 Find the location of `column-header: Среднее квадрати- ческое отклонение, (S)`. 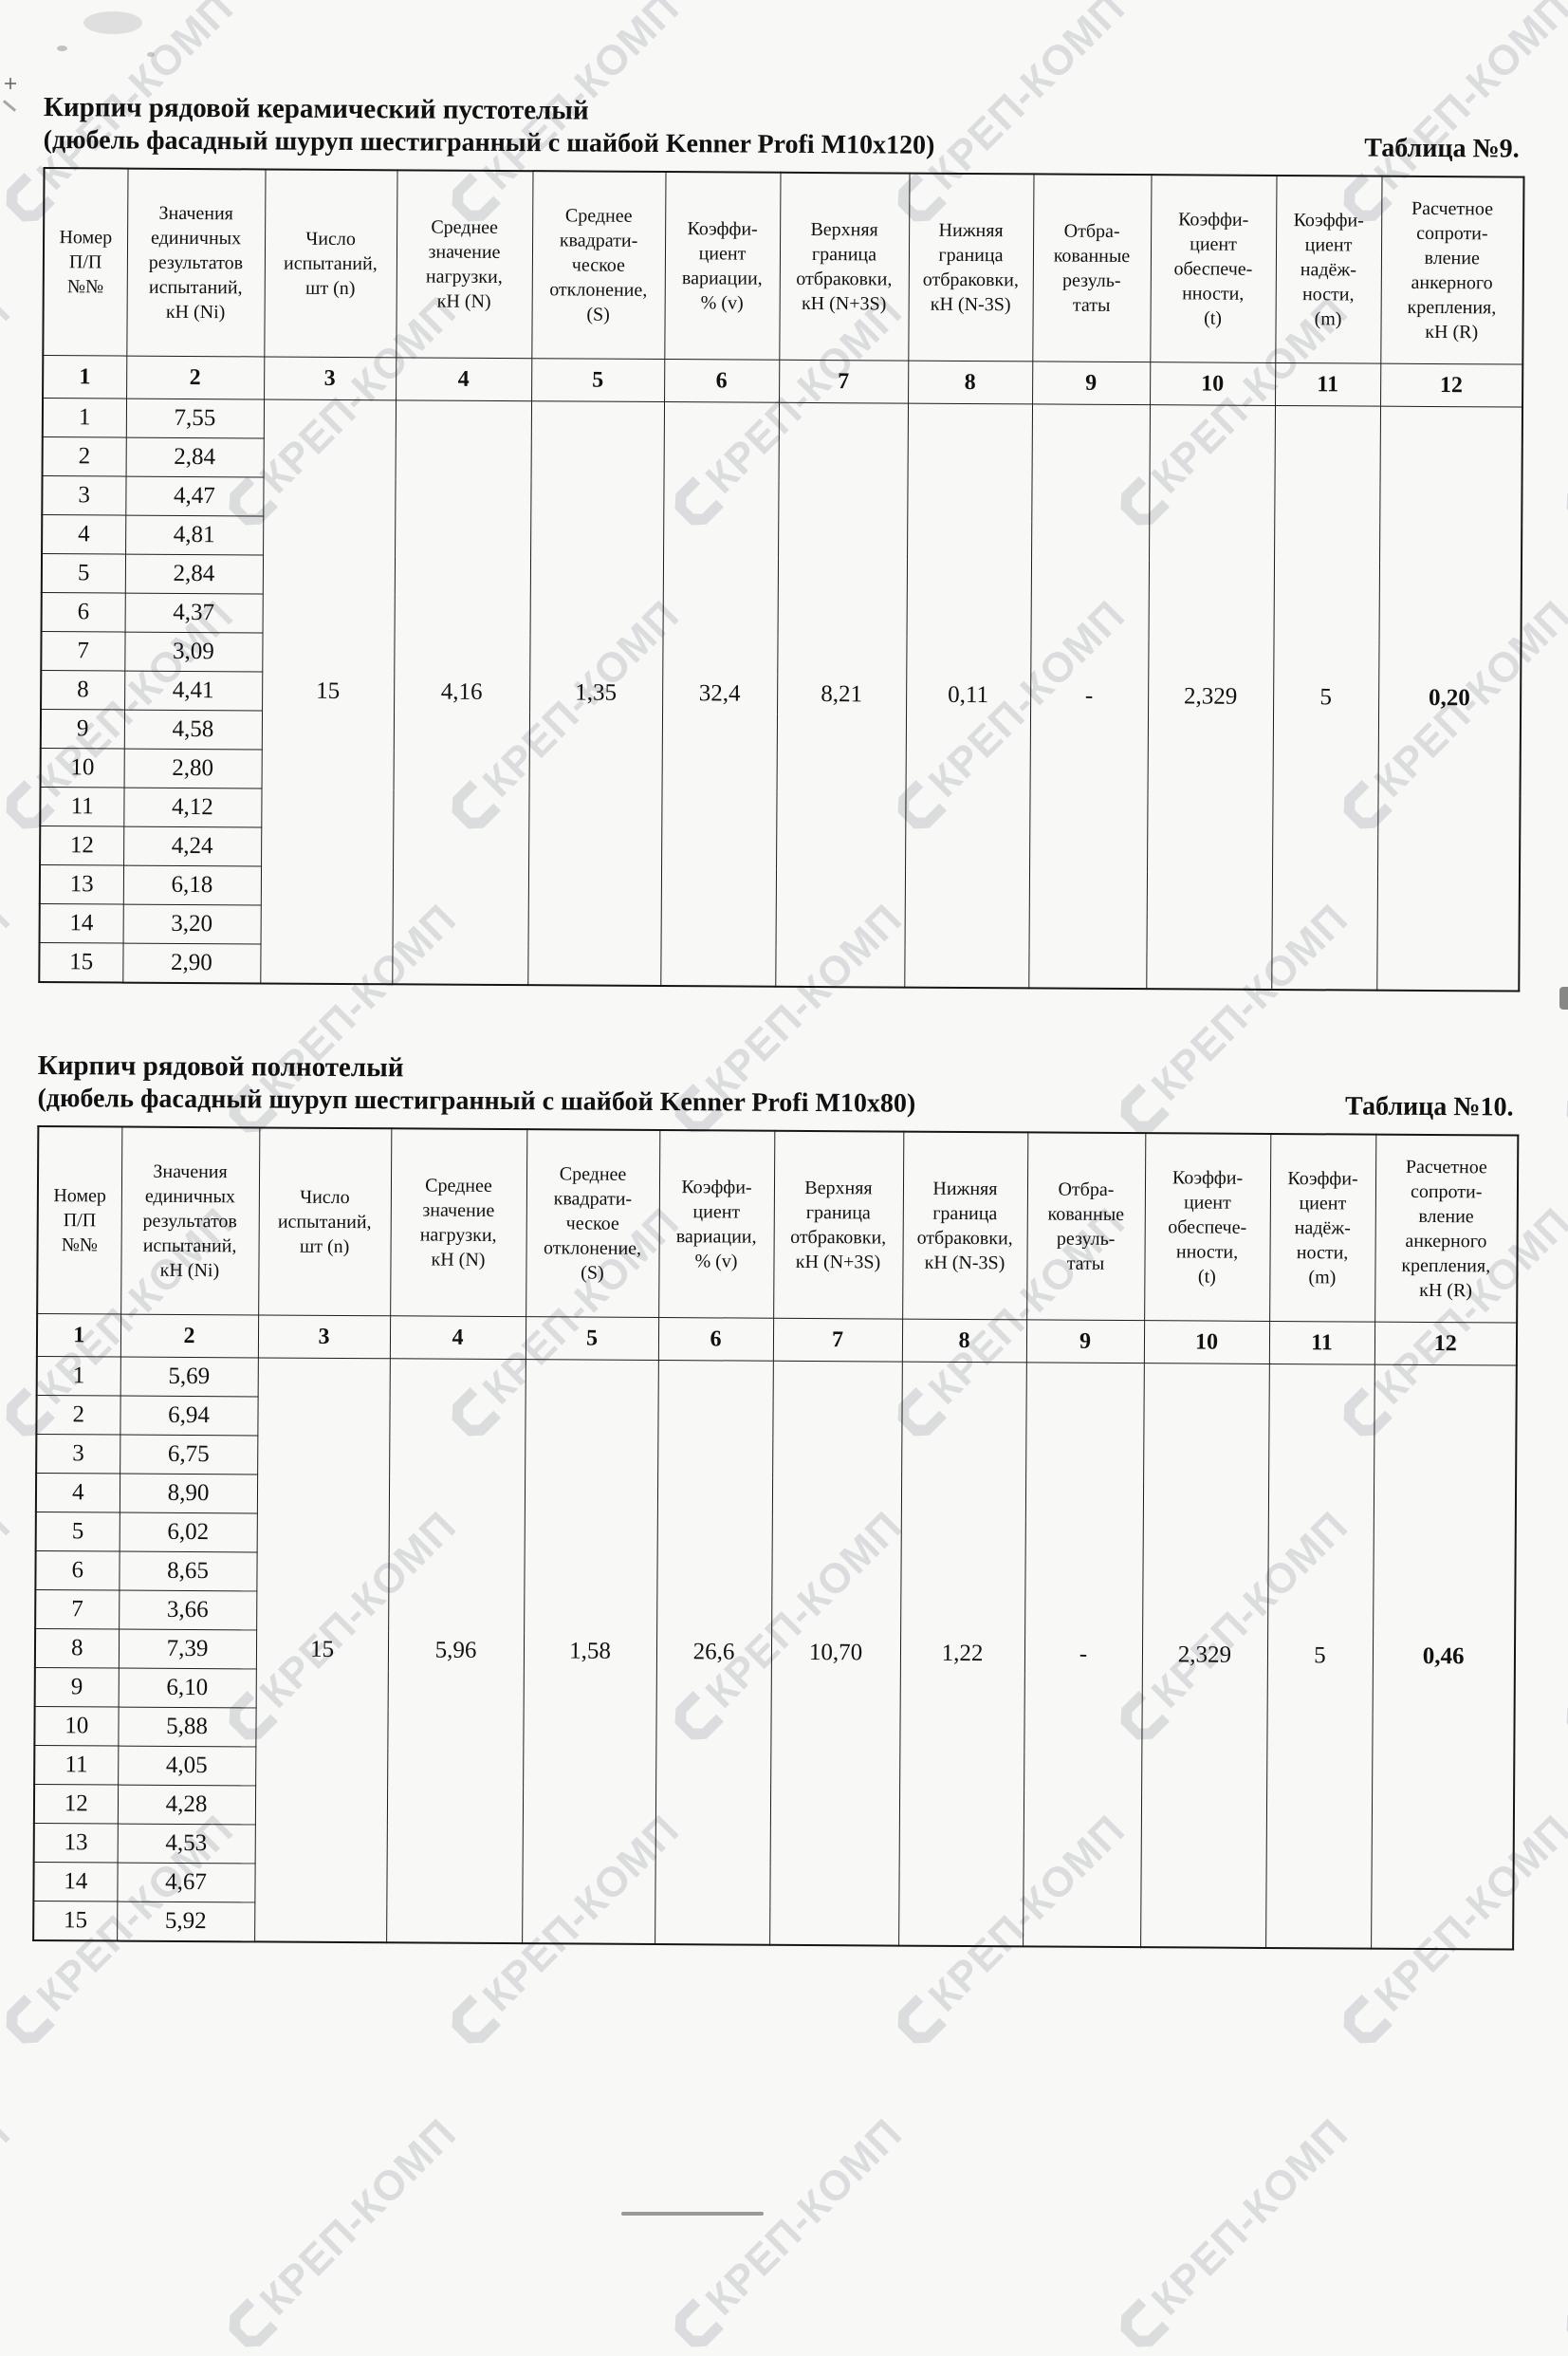

column-header: Среднее квадрати- ческое отклонение, (S) is located at coordinates (593, 1224).